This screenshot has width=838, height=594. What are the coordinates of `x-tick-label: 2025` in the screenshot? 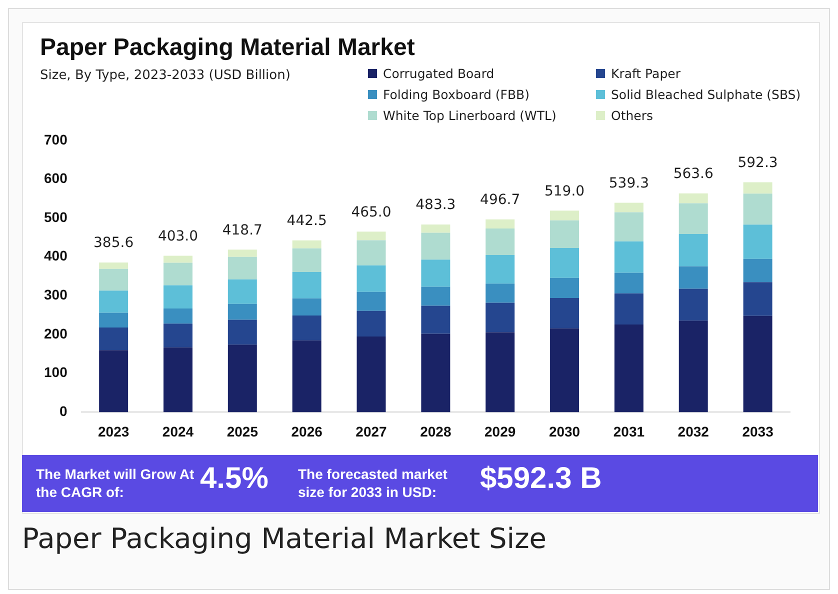 It's located at (242, 431).